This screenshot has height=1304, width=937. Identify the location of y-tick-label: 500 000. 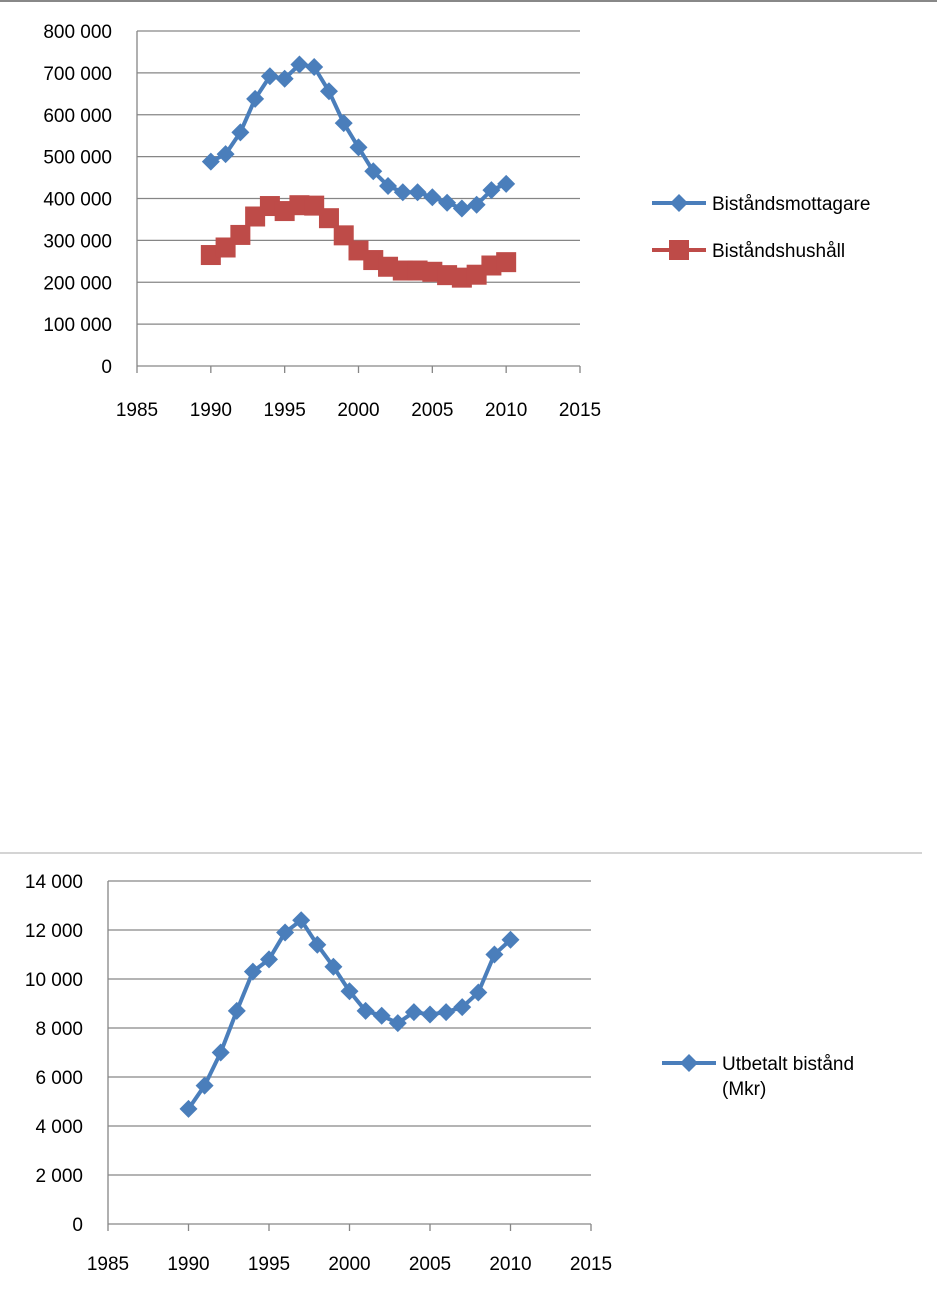
(77, 158).